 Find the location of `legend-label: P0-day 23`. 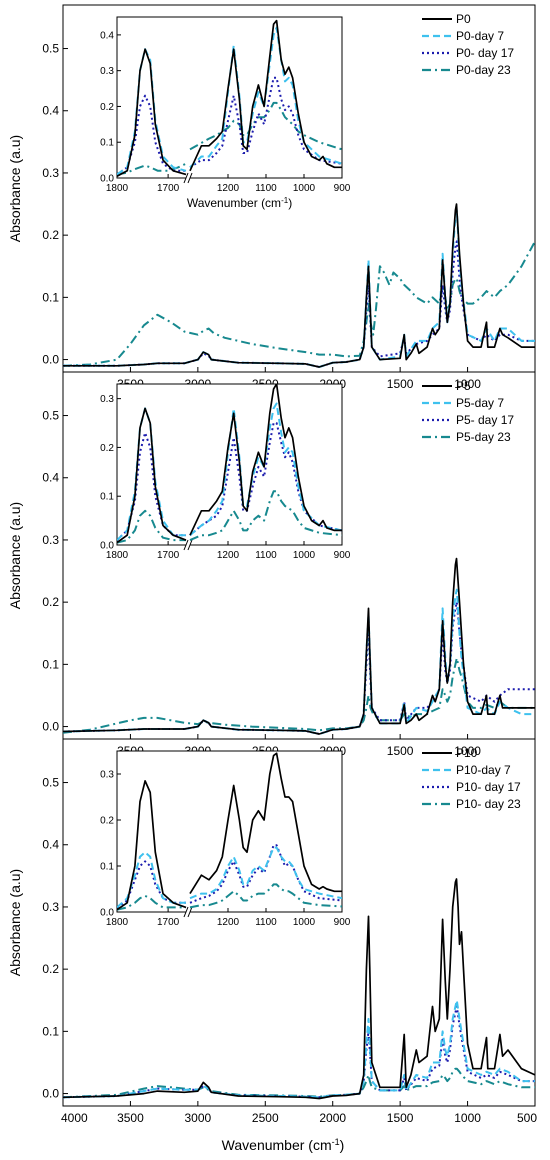

legend-label: P0-day 23 is located at coordinates (483, 70).